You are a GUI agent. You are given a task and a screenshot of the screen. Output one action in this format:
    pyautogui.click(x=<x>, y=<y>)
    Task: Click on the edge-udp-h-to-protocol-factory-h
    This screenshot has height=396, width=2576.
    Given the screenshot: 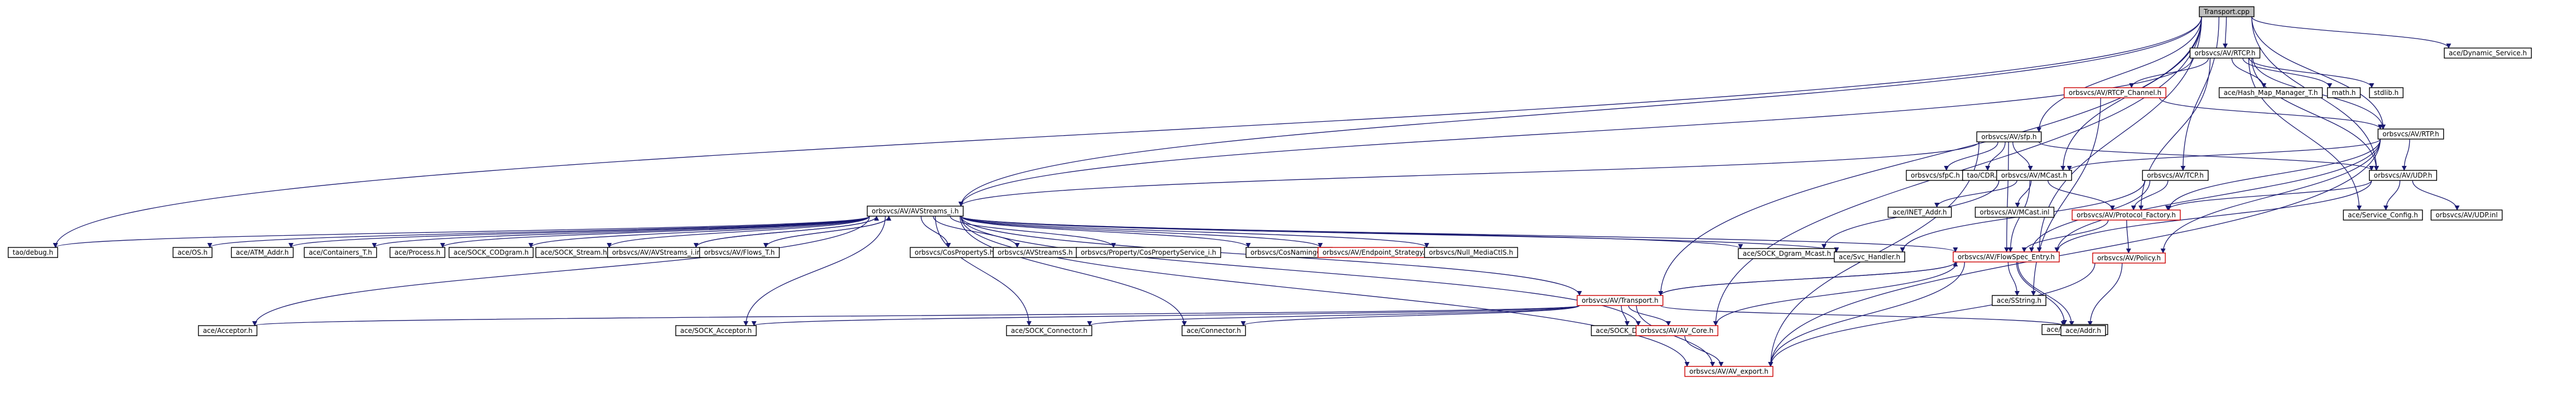 What is the action you would take?
    pyautogui.click(x=2268, y=195)
    